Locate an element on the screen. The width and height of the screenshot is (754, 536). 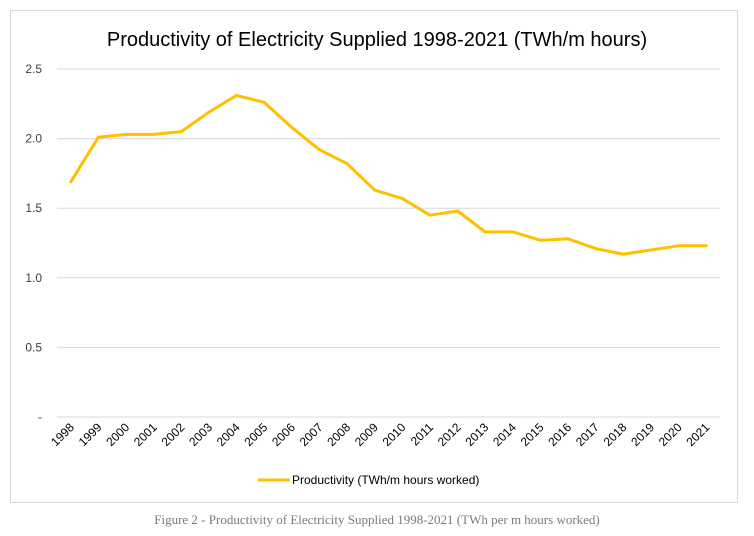
x-tick-label: 2003 is located at coordinates (200, 434).